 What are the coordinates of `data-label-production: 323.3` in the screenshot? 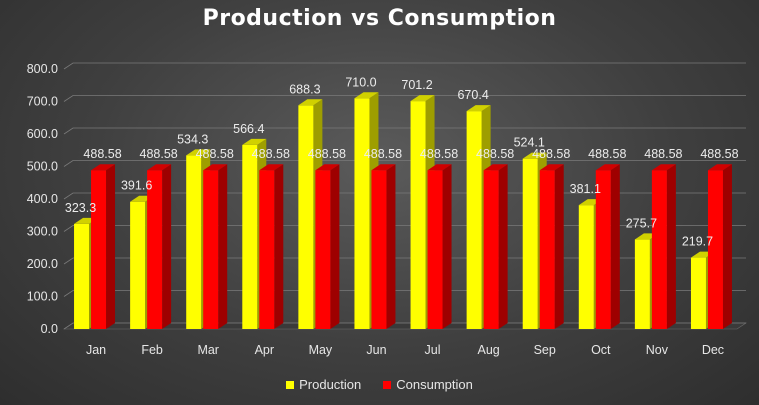 It's located at (80, 208).